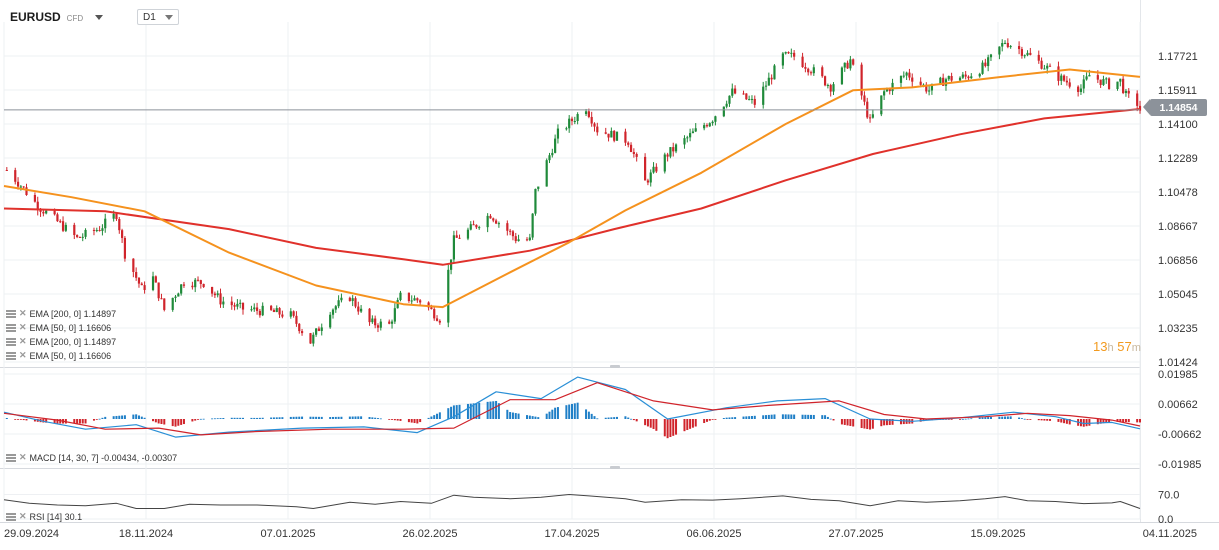  Describe the element at coordinates (35, 17) in the screenshot. I see `symbol-name: EURUSD` at that location.